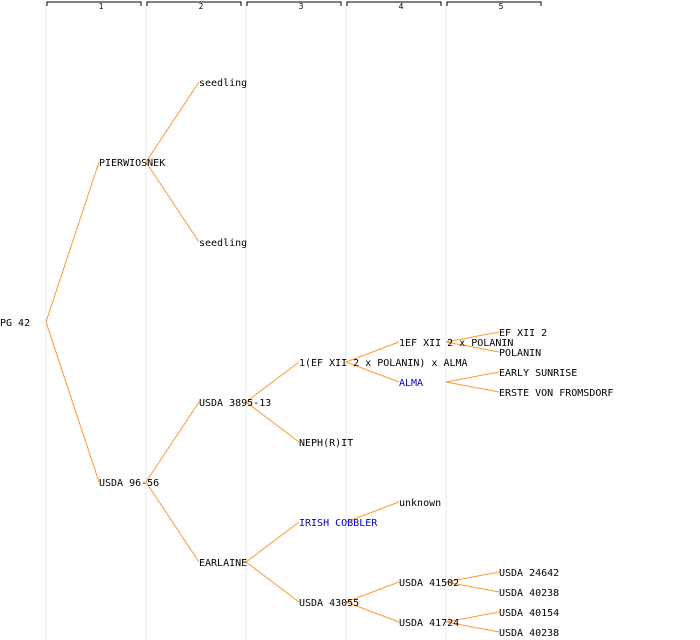  I want to click on variety-node-seedling-a: seedling, so click(223, 83).